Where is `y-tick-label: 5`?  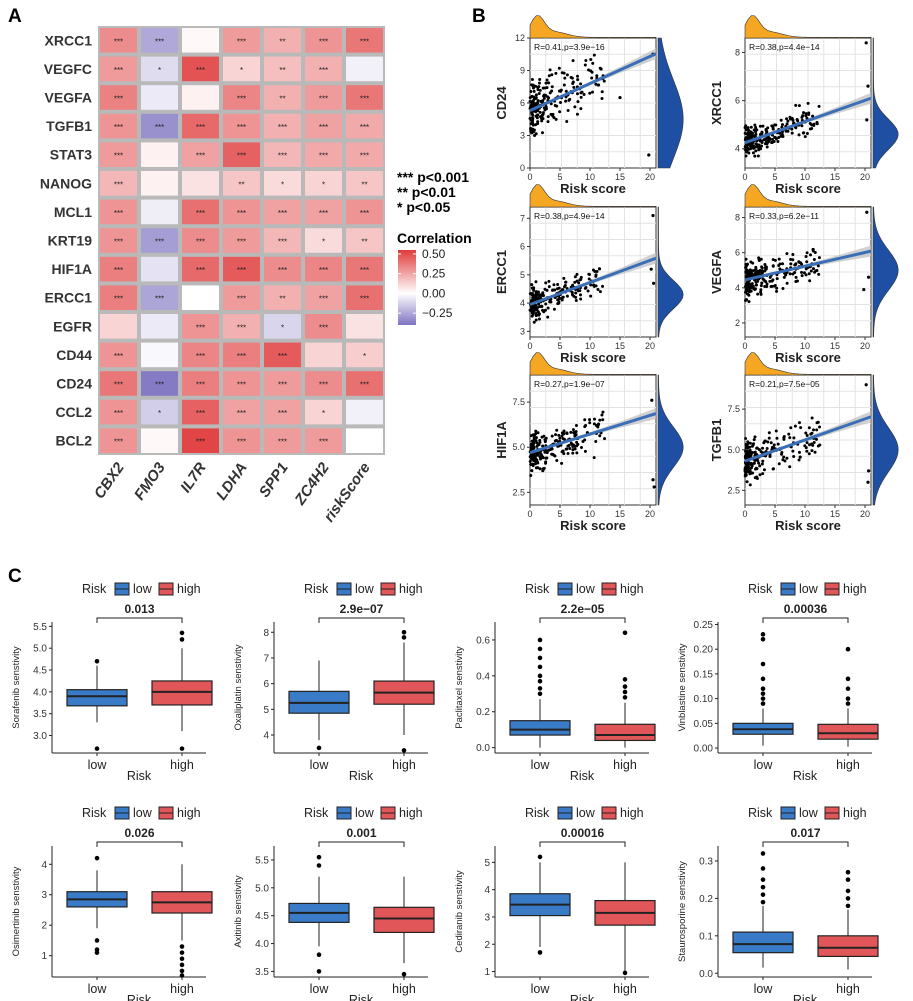
y-tick-label: 5 is located at coordinates (266, 710).